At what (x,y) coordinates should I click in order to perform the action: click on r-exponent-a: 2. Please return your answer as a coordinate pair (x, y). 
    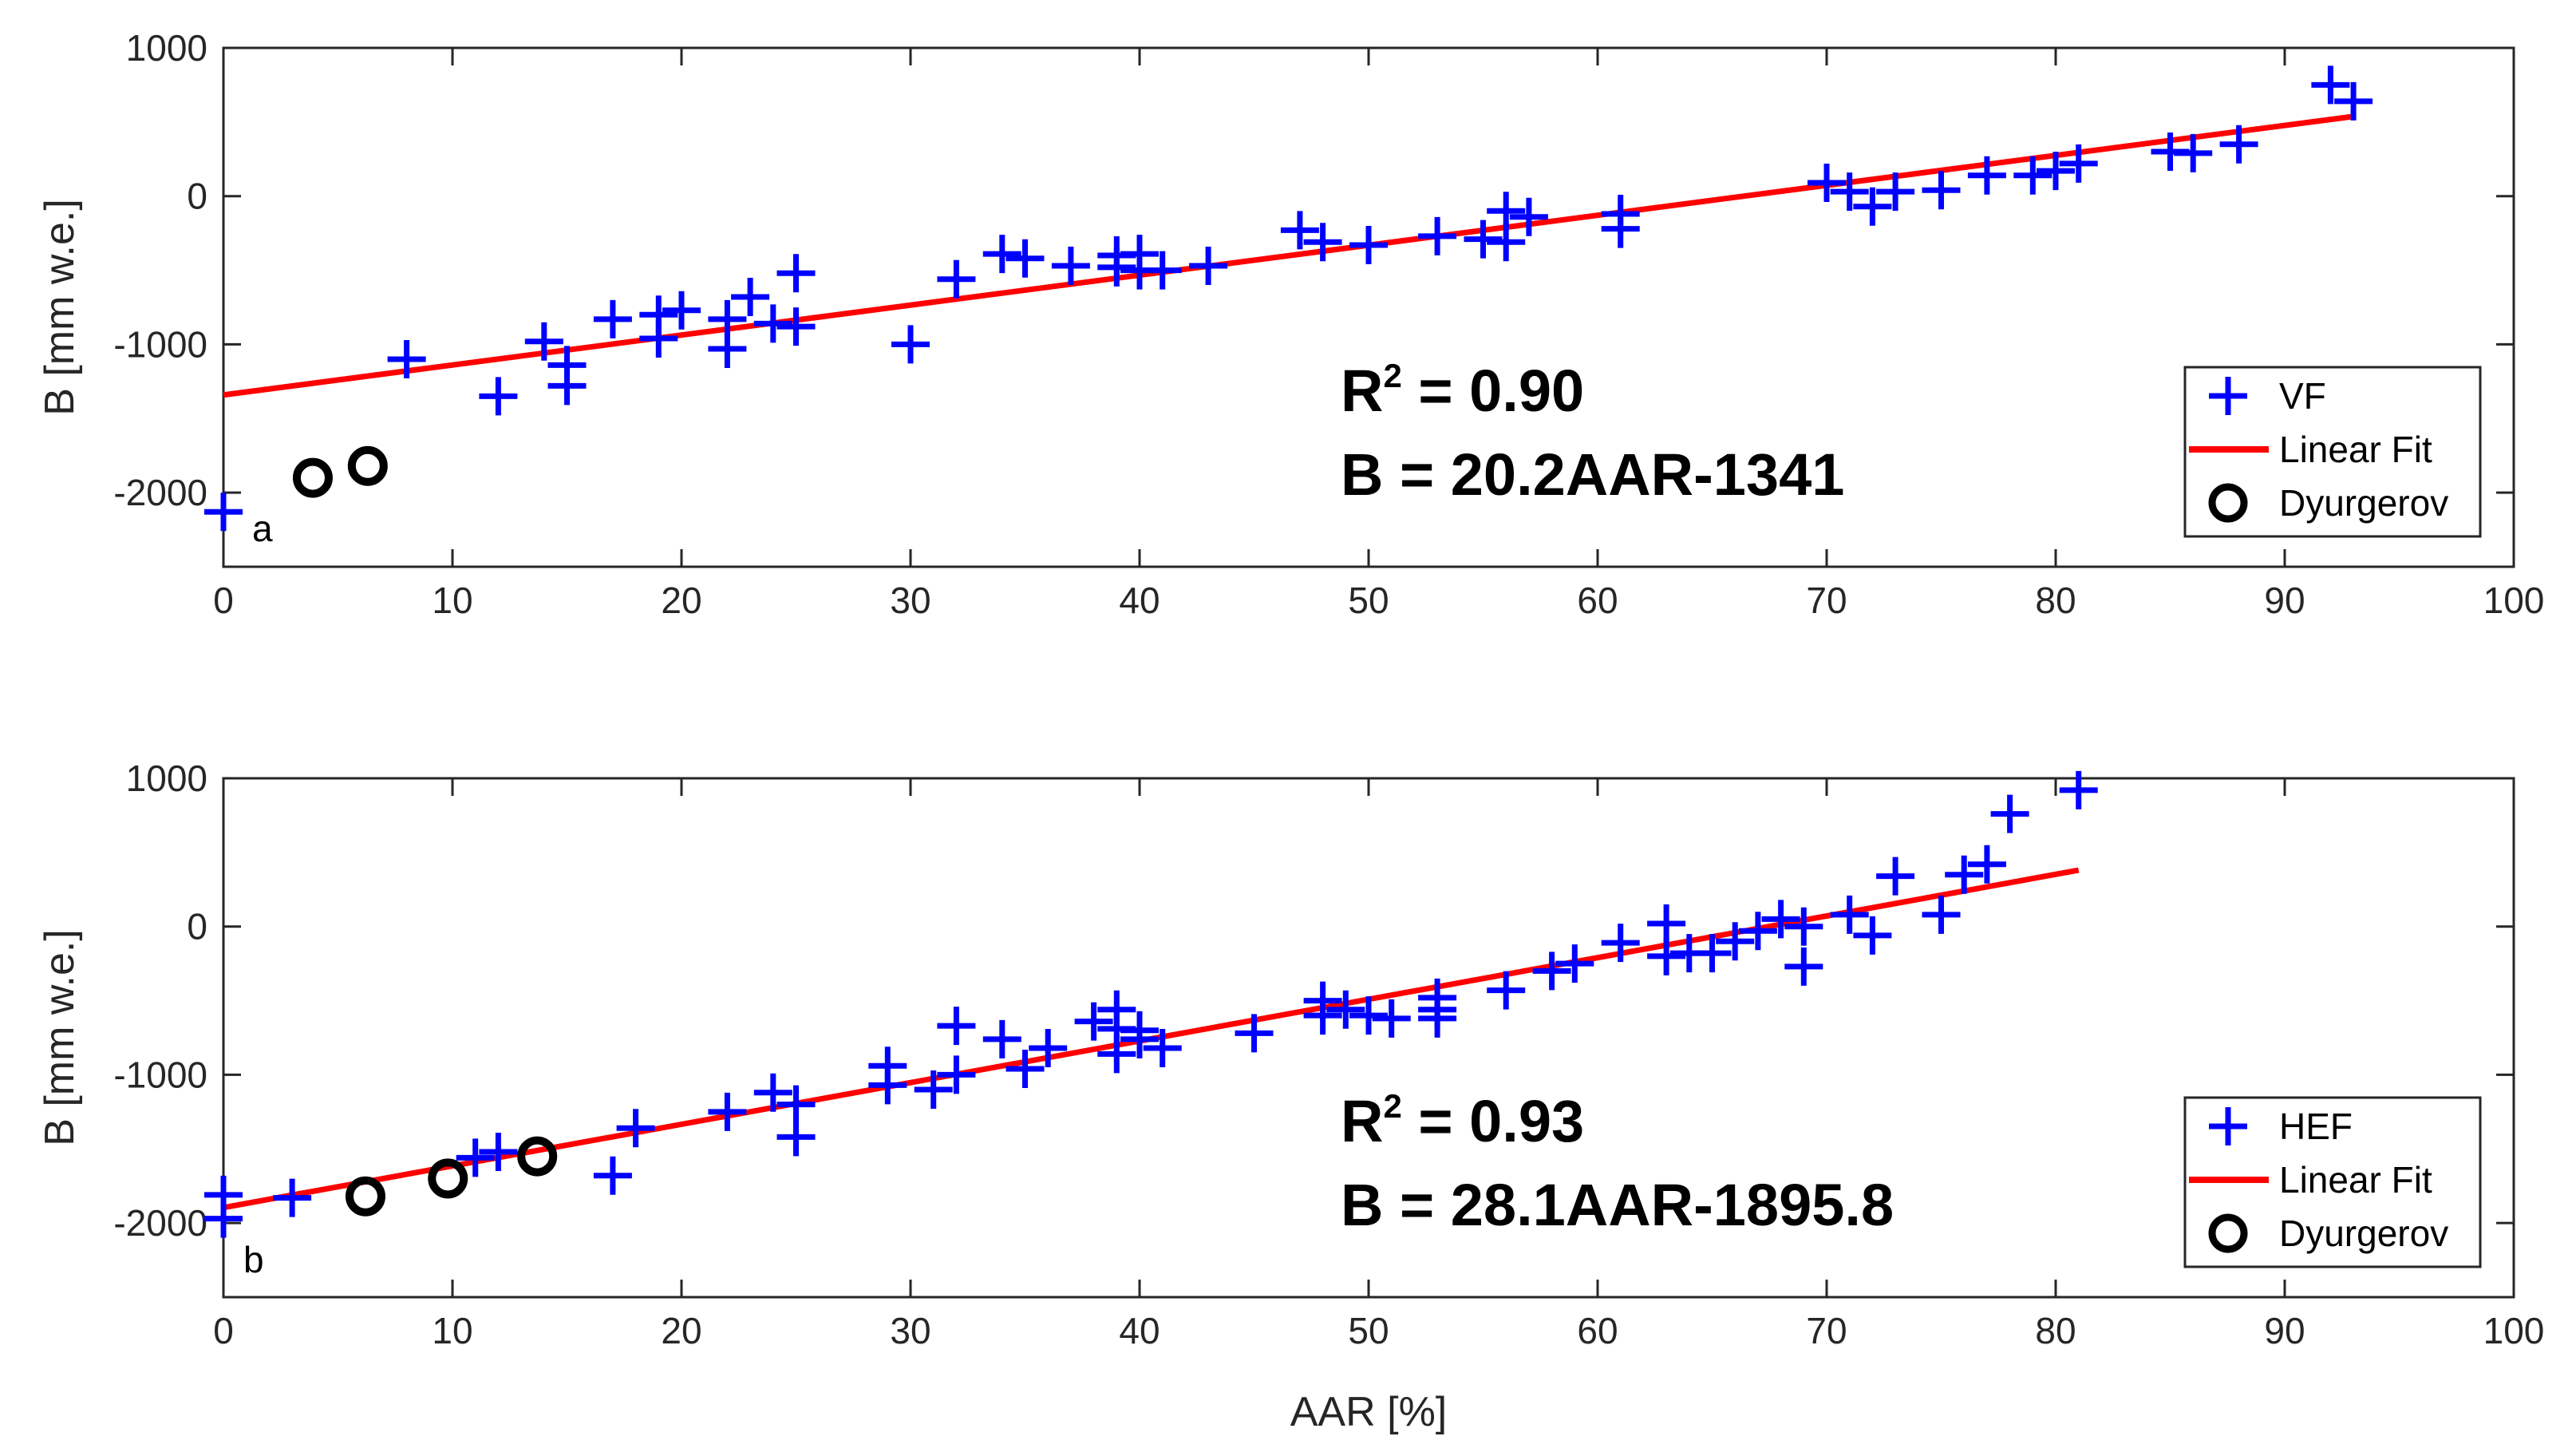
    Looking at the image, I should click on (1392, 375).